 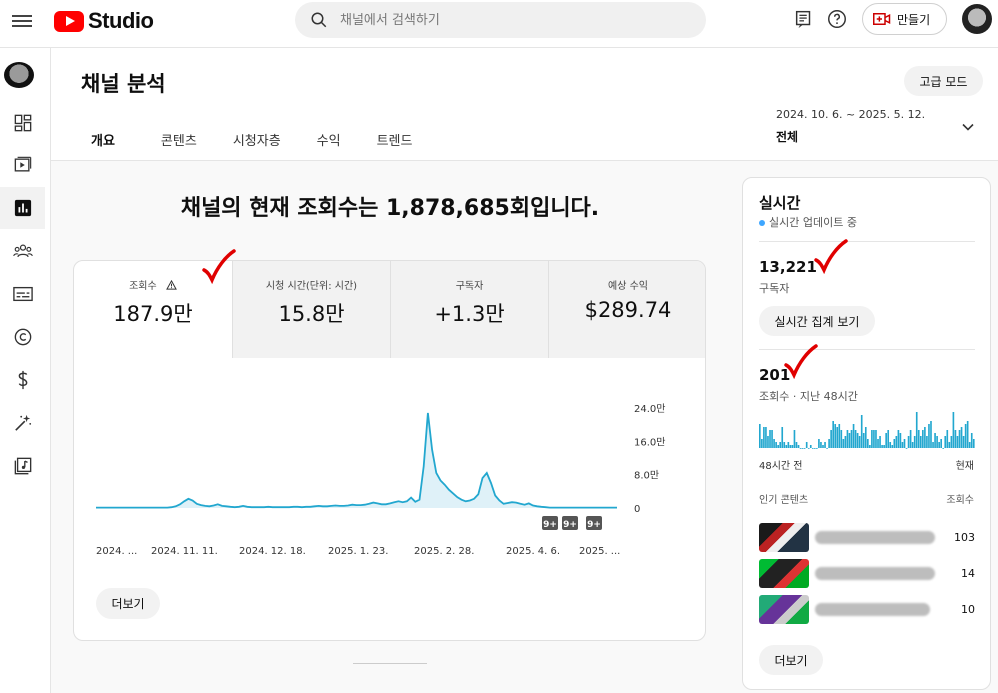 What do you see at coordinates (875, 573) in the screenshot?
I see `video-title-redacted` at bounding box center [875, 573].